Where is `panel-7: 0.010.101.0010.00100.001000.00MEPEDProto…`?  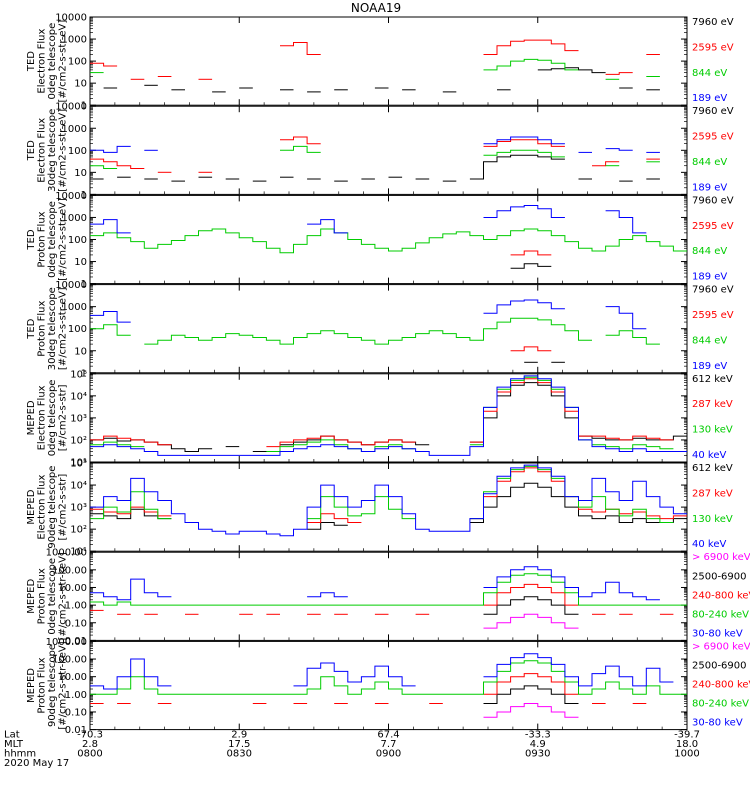
panel-7: 0.010.101.0010.00100.001000.00MEPEDProto… is located at coordinates (388, 597).